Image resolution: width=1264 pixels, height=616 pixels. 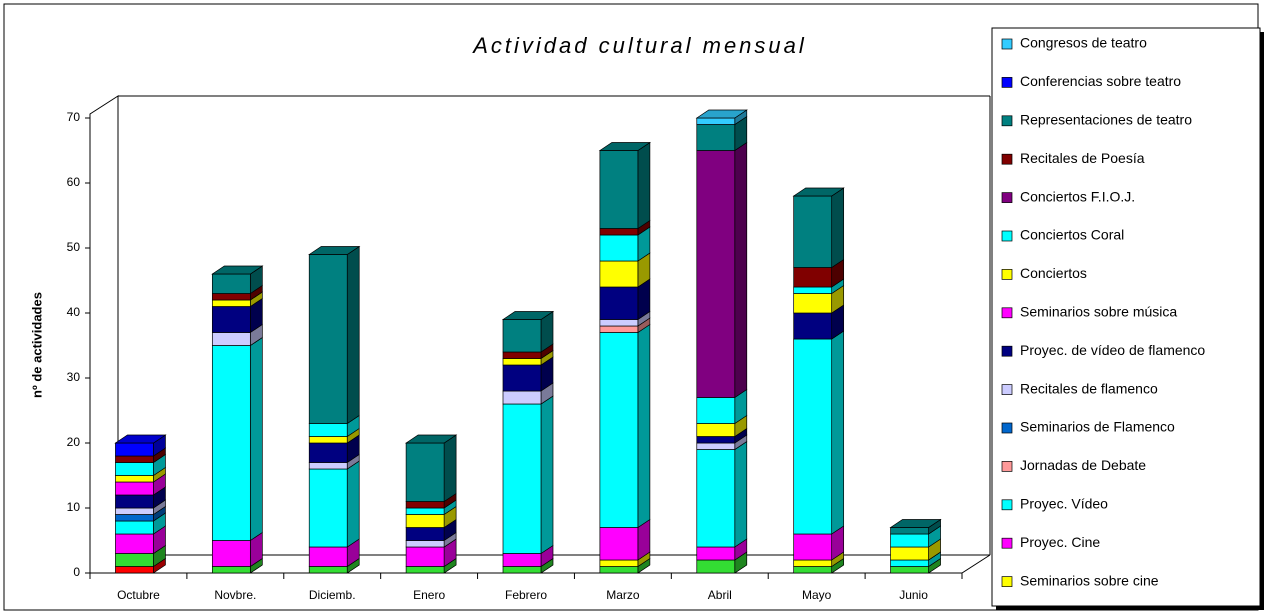 I want to click on legend-label: Jornadas de Debate, so click(x=1083, y=465).